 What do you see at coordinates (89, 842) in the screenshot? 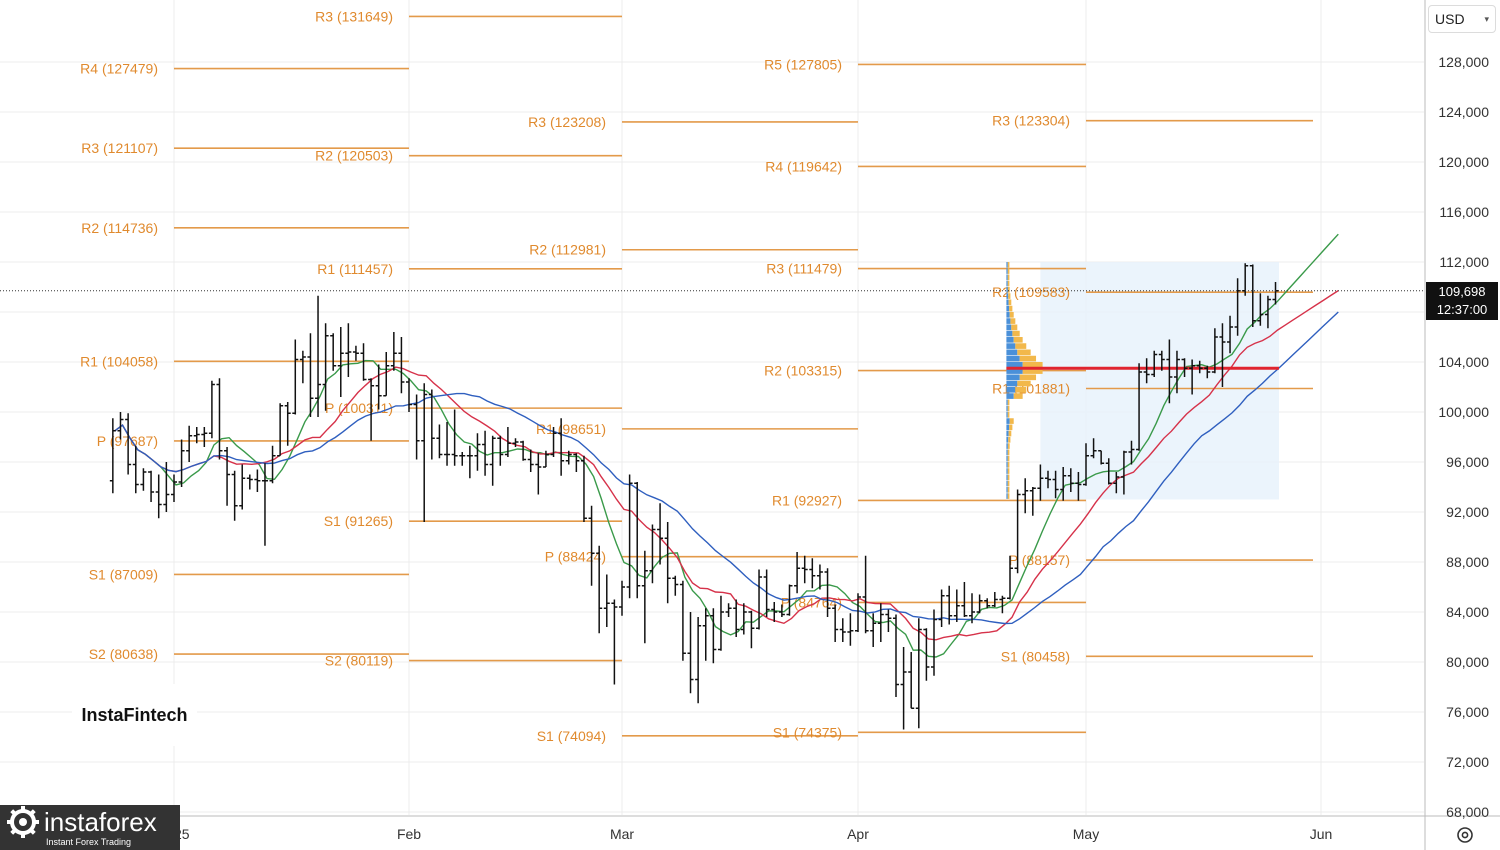
I see `tagline: Instant Forex Trading` at bounding box center [89, 842].